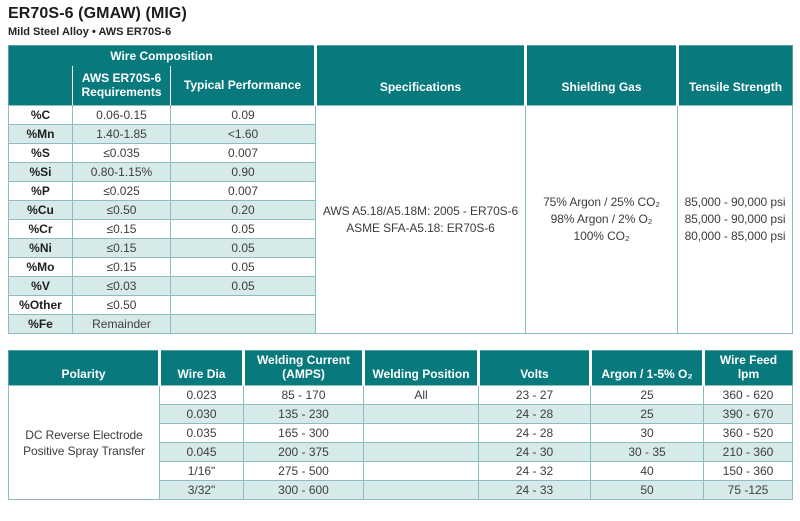 This screenshot has height=521, width=800. I want to click on requirement-value: ≤0.035, so click(121, 153).